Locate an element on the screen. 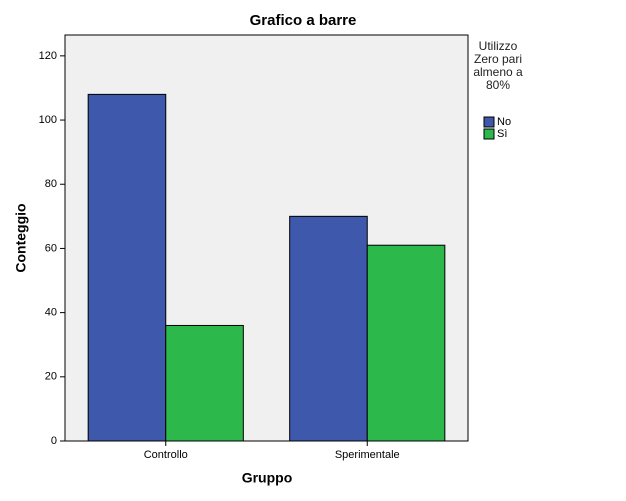 The height and width of the screenshot is (501, 626). y-axis-label: Conteggio is located at coordinates (21, 237).